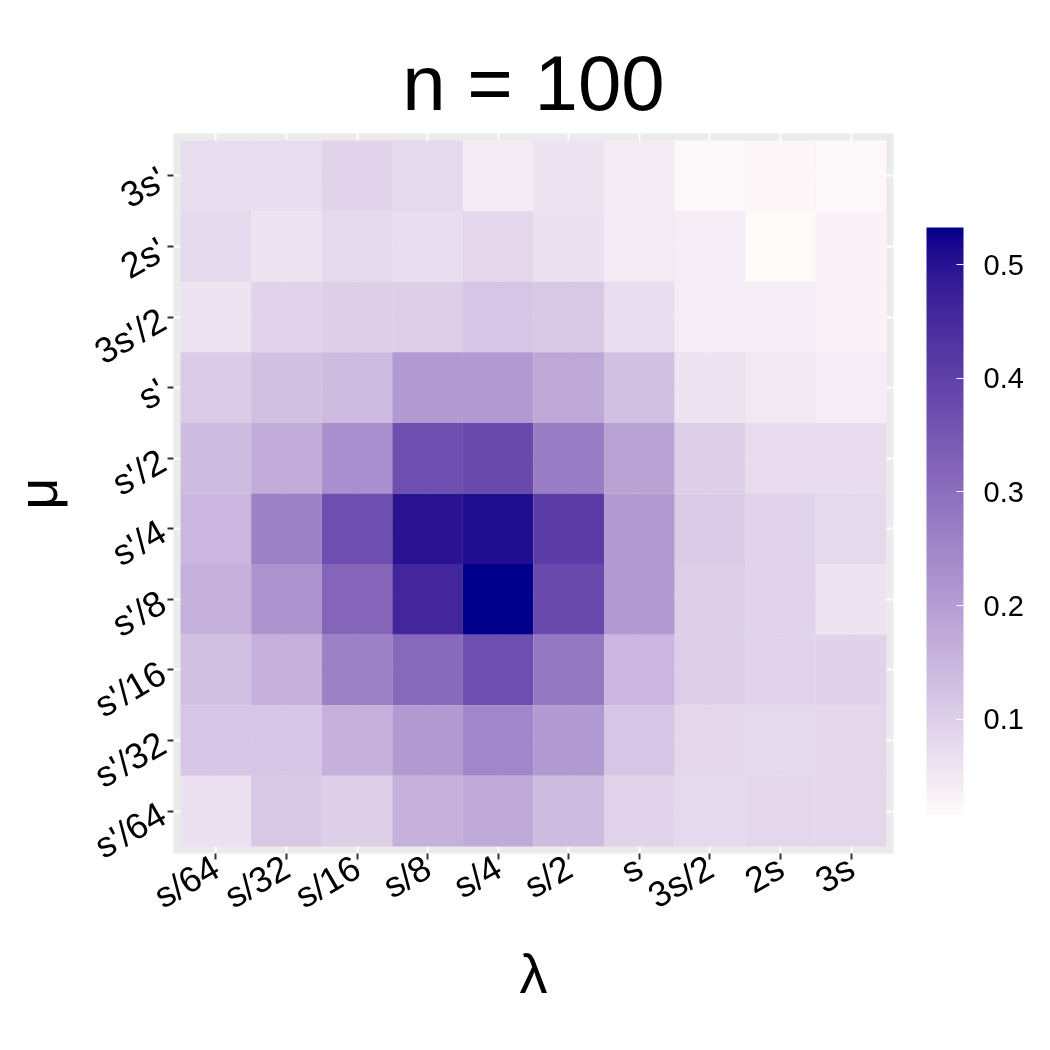 This screenshot has width=1050, height=1050. Describe the element at coordinates (548, 876) in the screenshot. I see `x-tick-label: s/2` at that location.